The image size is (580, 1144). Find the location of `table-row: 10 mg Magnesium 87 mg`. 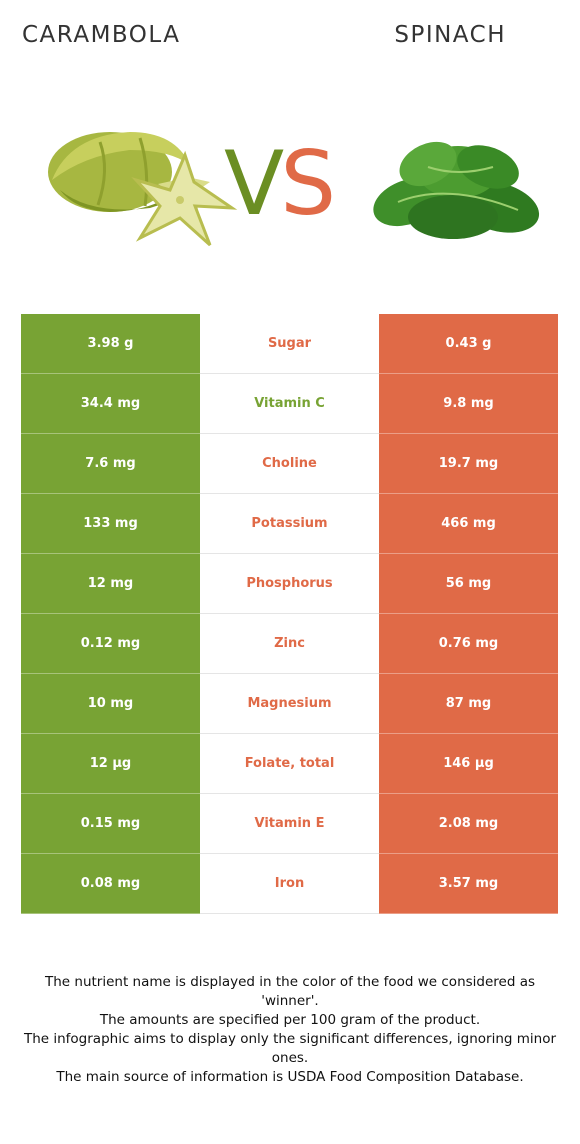

table-row: 10 mg Magnesium 87 mg is located at coordinates (289, 704).